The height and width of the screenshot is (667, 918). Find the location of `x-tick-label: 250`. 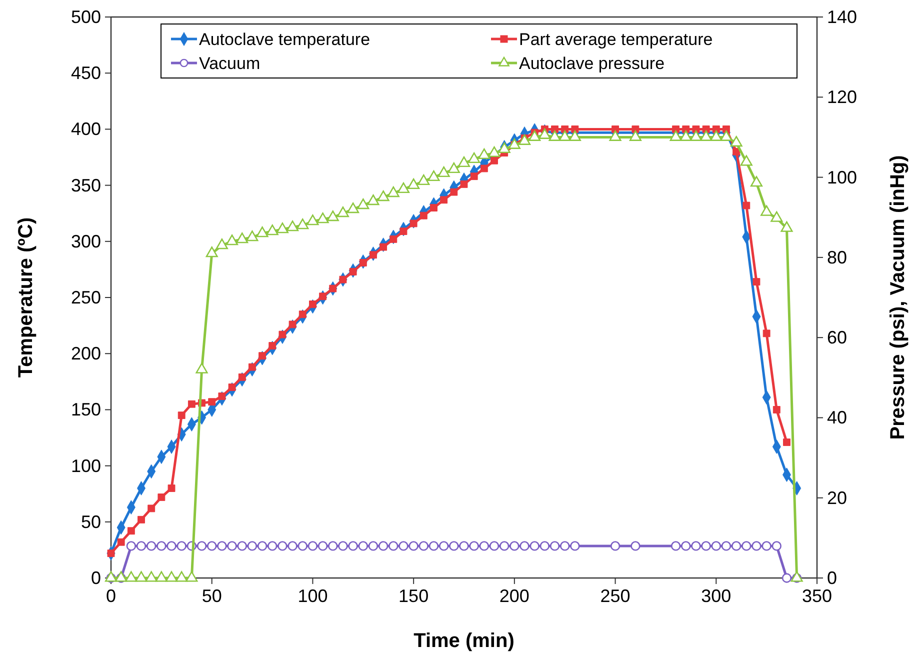

x-tick-label: 250 is located at coordinates (615, 596).